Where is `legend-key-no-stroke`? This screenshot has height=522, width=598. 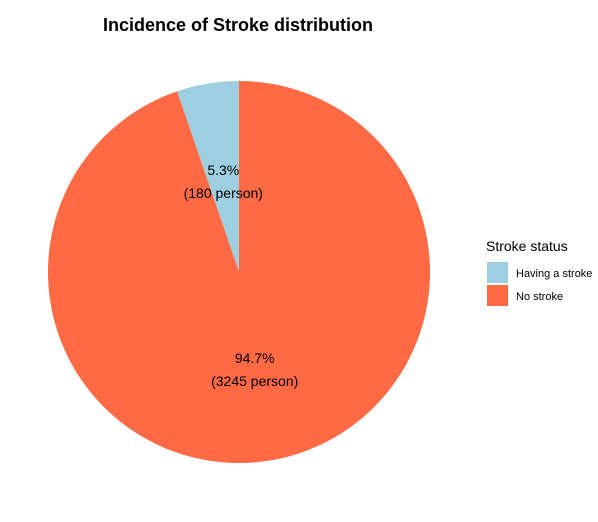 legend-key-no-stroke is located at coordinates (497, 295).